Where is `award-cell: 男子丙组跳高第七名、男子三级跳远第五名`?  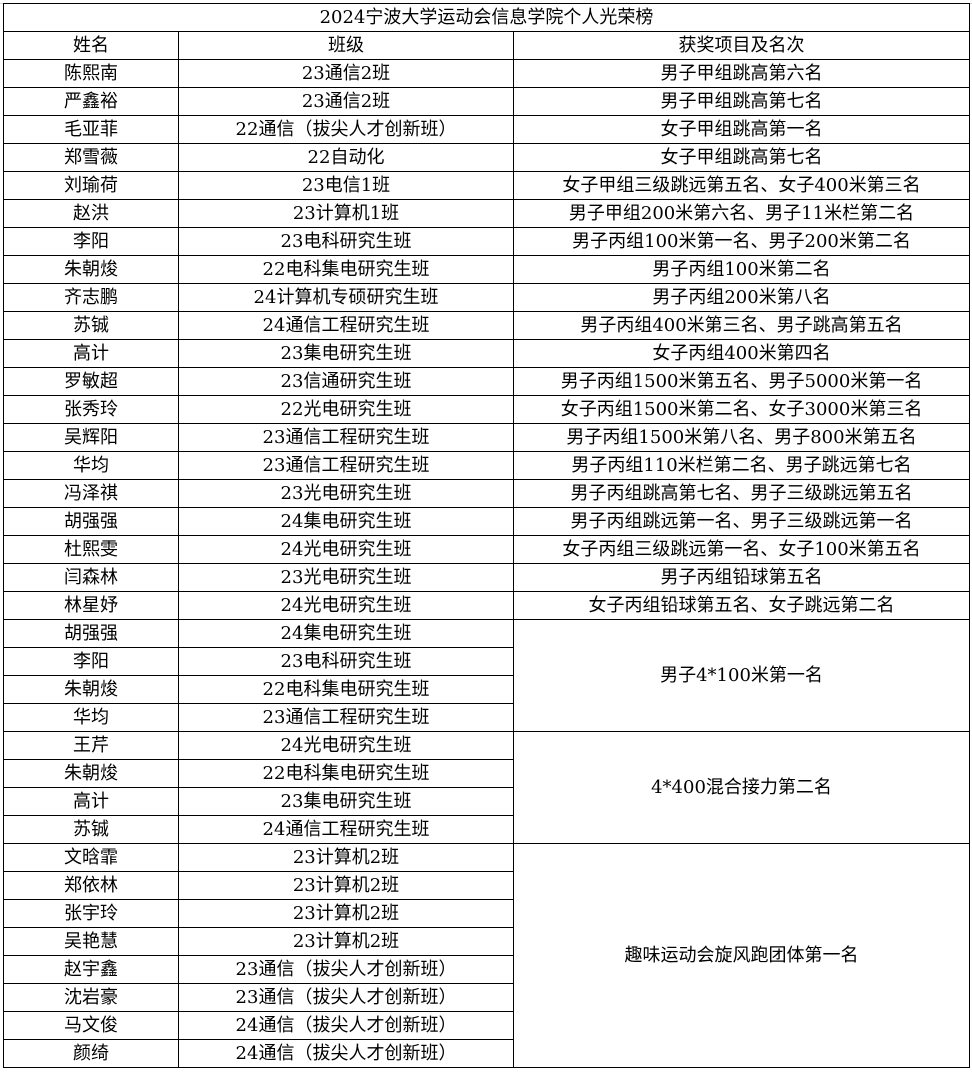 award-cell: 男子丙组跳高第七名、男子三级跳远第五名 is located at coordinates (741, 493).